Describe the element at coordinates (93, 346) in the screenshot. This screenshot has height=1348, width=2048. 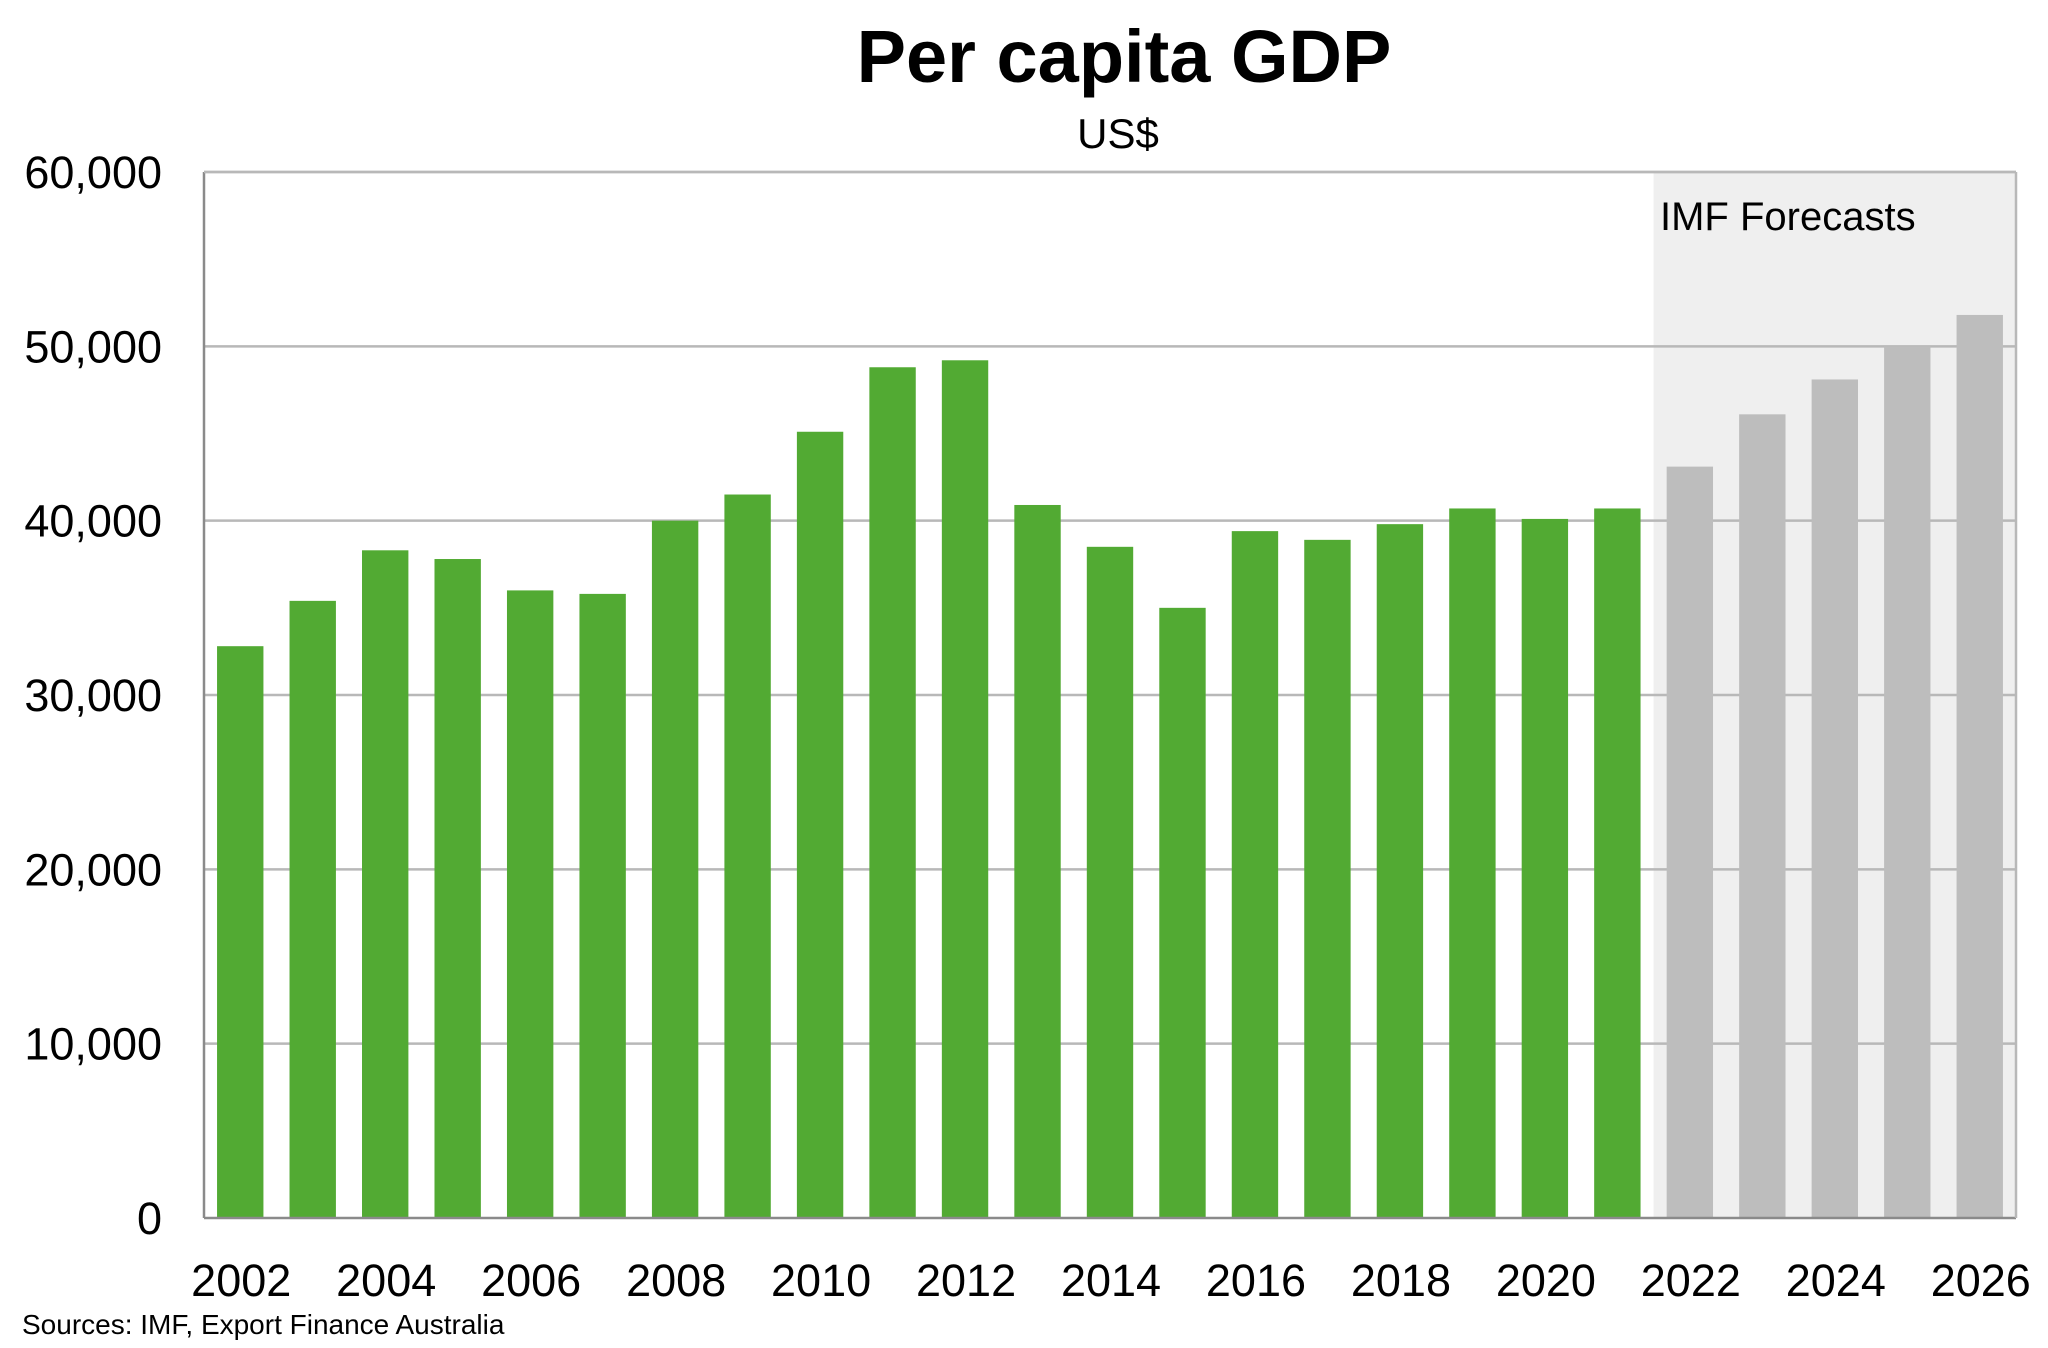
I see `y-tick-label-50000: 50,000` at that location.